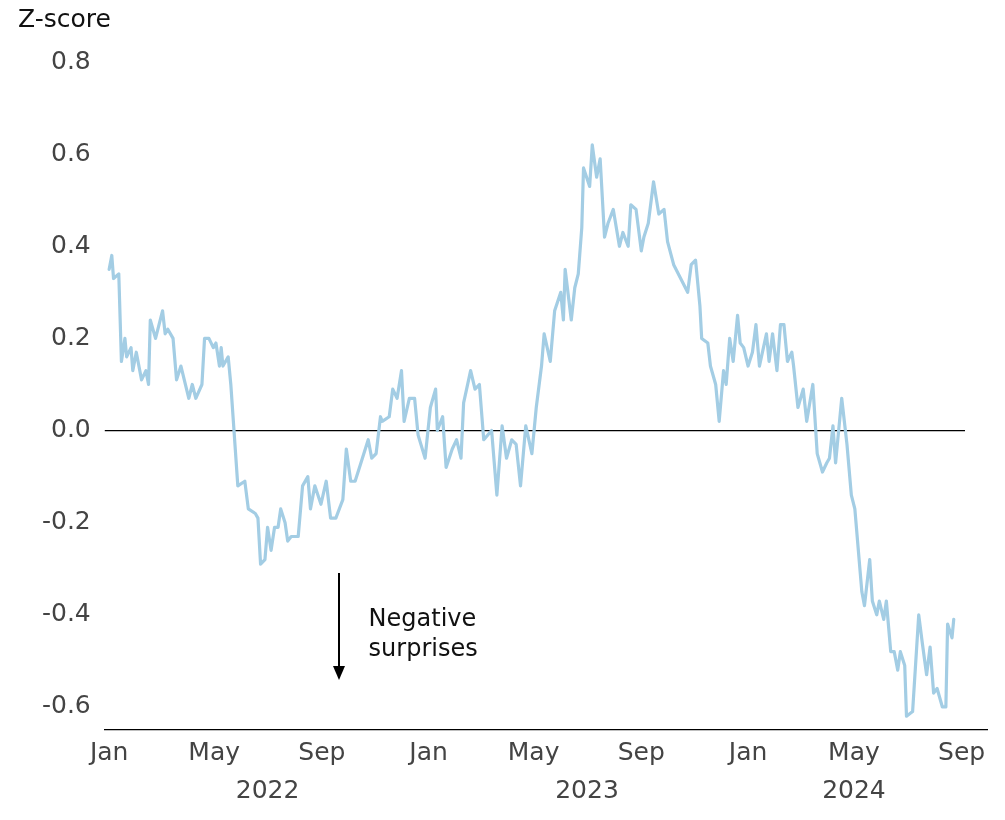  I want to click on y-tick-label: 0.6, so click(71, 152).